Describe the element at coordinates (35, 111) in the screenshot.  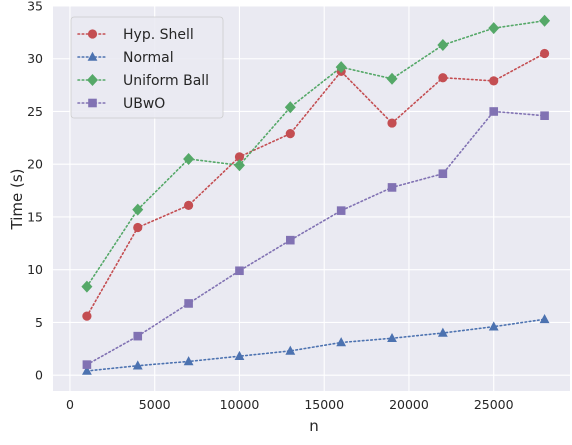
I see `y-tick-label: 25` at that location.